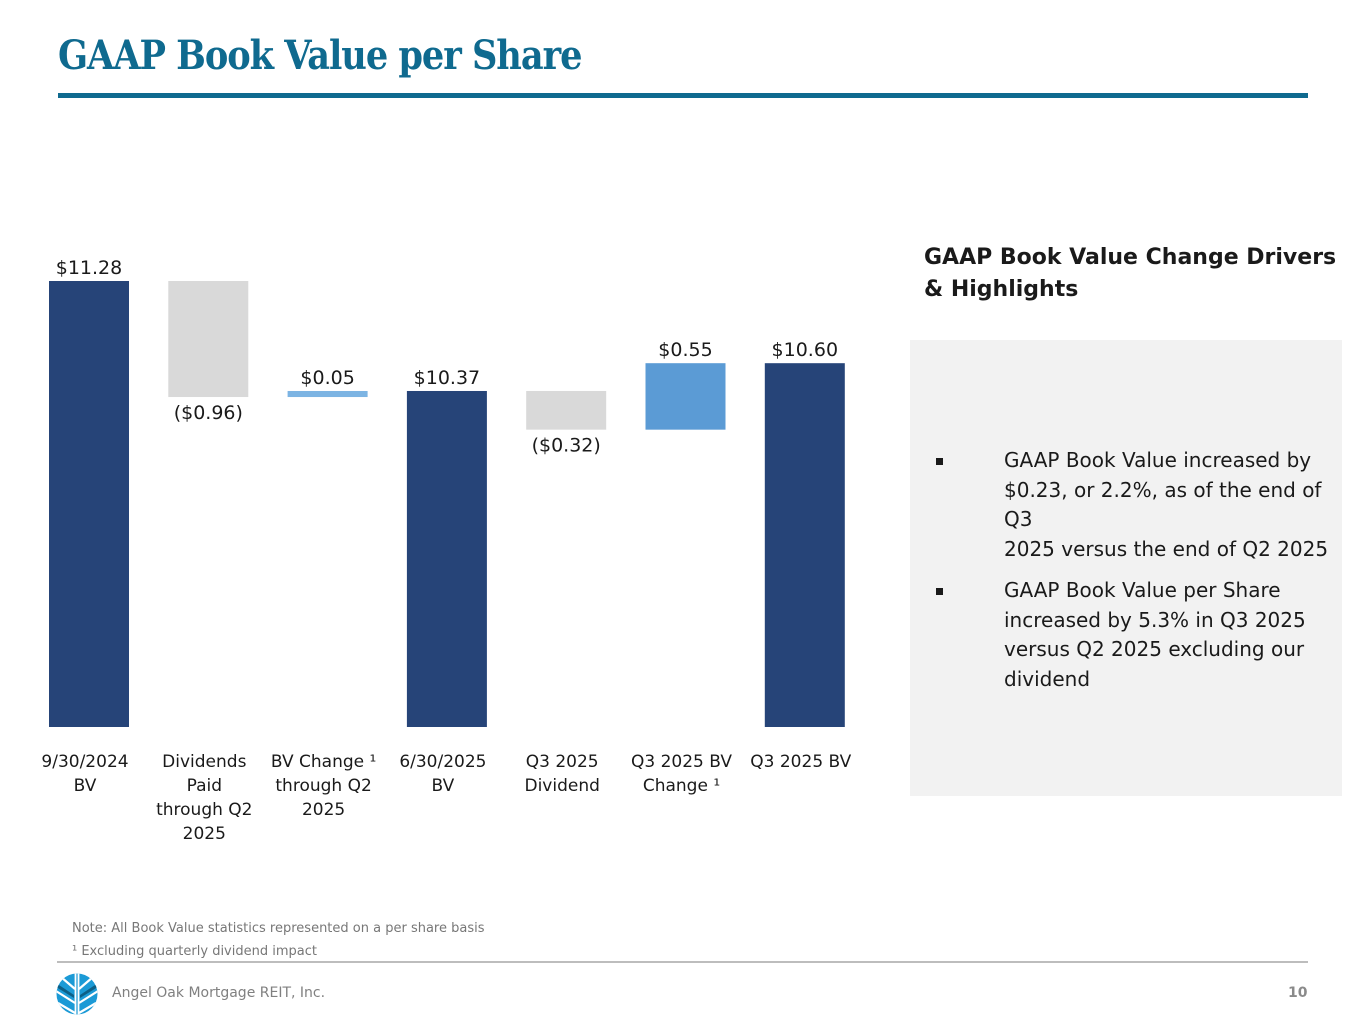 The image size is (1365, 1024). What do you see at coordinates (1166, 548) in the screenshot?
I see `bullet-line: 2025 versus the end of Q2 2025` at bounding box center [1166, 548].